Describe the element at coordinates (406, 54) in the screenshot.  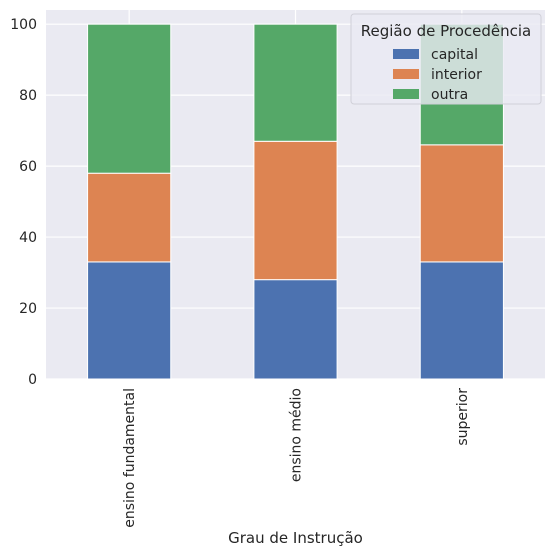
I see `legend-swatch-capital` at that location.